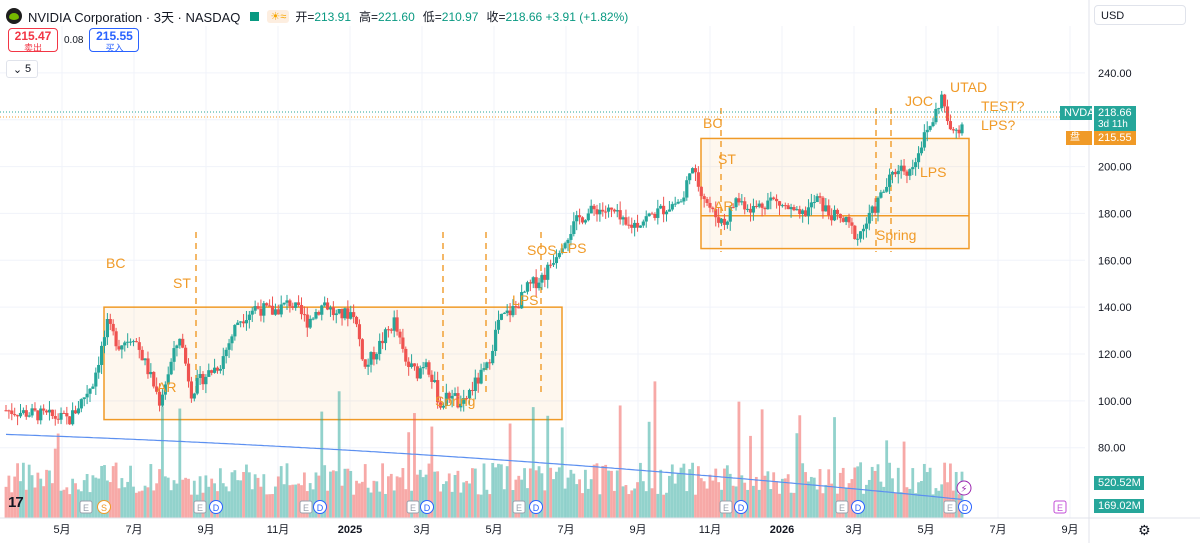 This screenshot has height=543, width=1200. Describe the element at coordinates (278, 16) in the screenshot. I see `market-hours-icon: ☀≈` at that location.